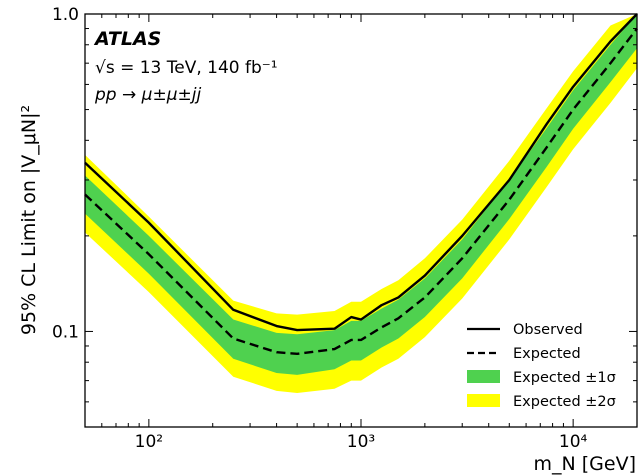 The image size is (642, 476). Describe the element at coordinates (585, 464) in the screenshot. I see `x-axis-title: m_N [GeV]` at that location.